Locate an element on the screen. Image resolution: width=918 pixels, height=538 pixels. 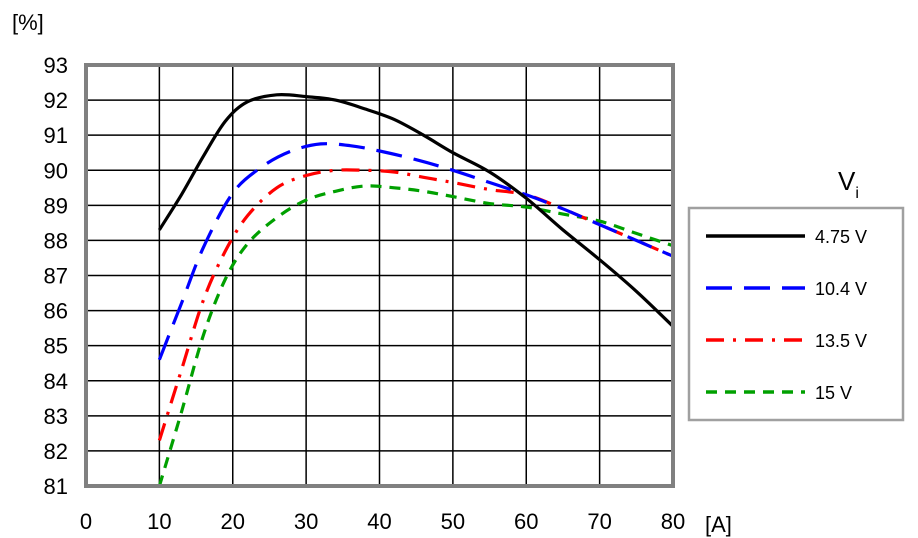
x-tick-label: 40 is located at coordinates (379, 521).